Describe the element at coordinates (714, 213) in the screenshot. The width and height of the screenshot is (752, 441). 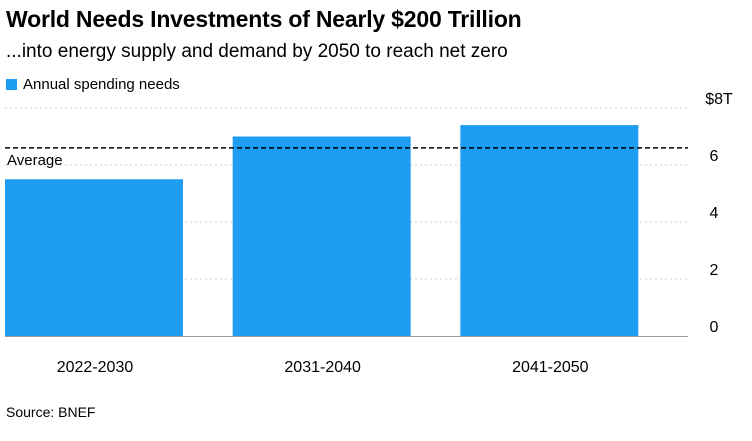
I see `y-tick-label: 4` at that location.